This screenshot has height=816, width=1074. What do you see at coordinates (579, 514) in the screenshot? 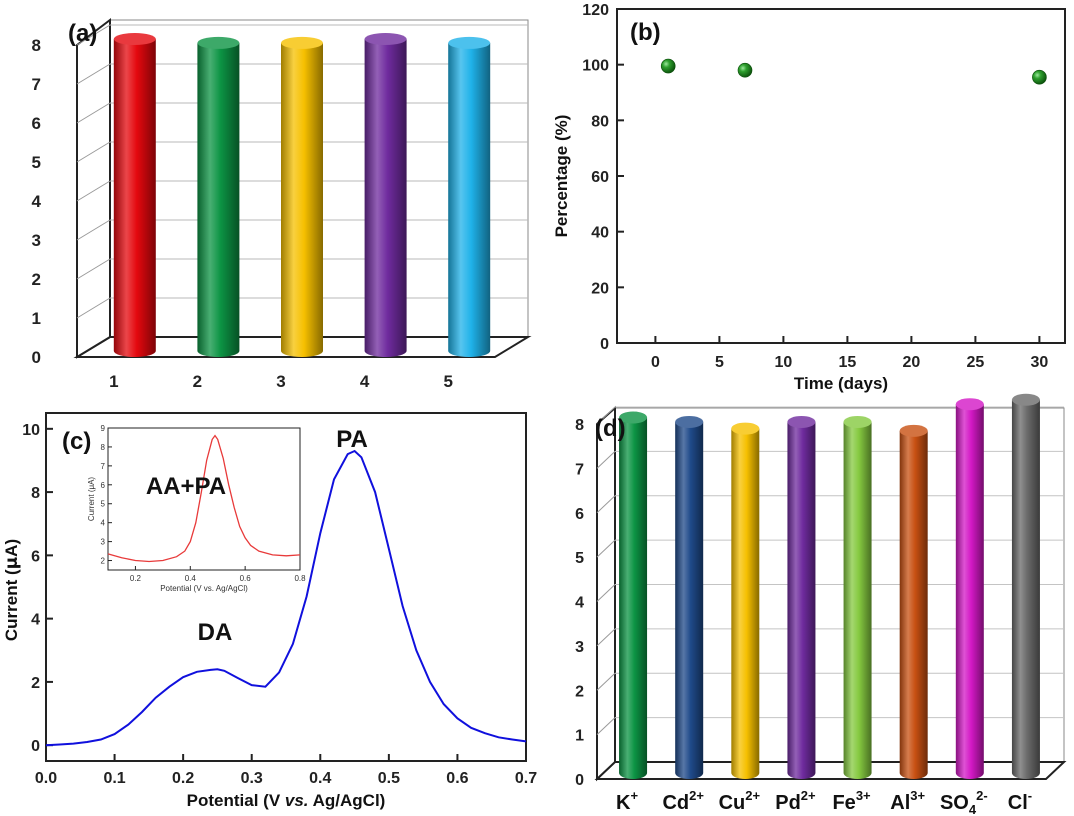
I see `panel-d-ytick-label: 6` at bounding box center [579, 514].